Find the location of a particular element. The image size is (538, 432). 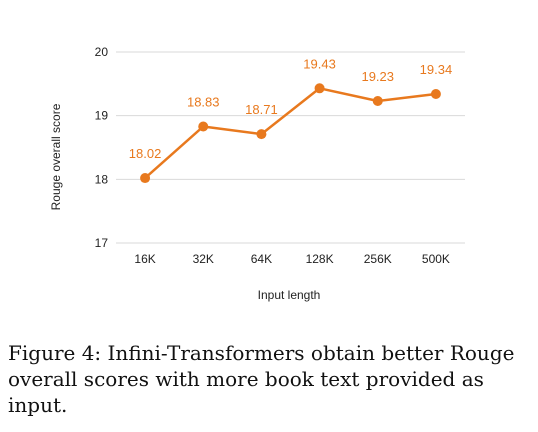

y-tick-19: 19 is located at coordinates (102, 116).